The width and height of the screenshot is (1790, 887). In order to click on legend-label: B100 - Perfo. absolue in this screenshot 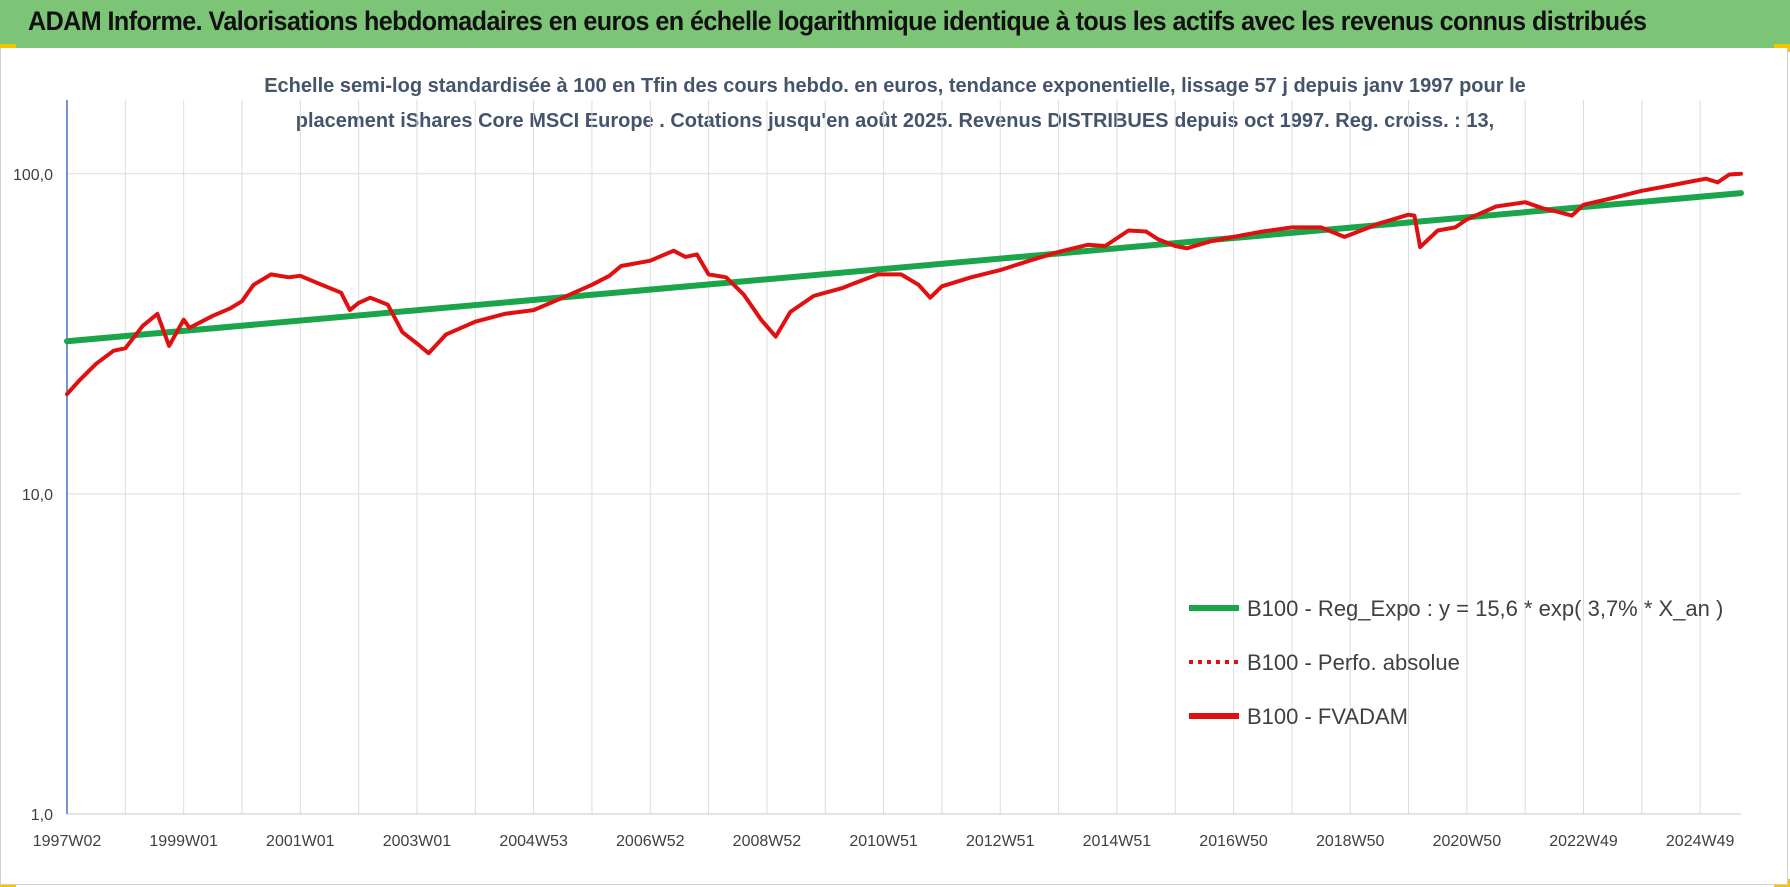, I will do `click(1353, 662)`.